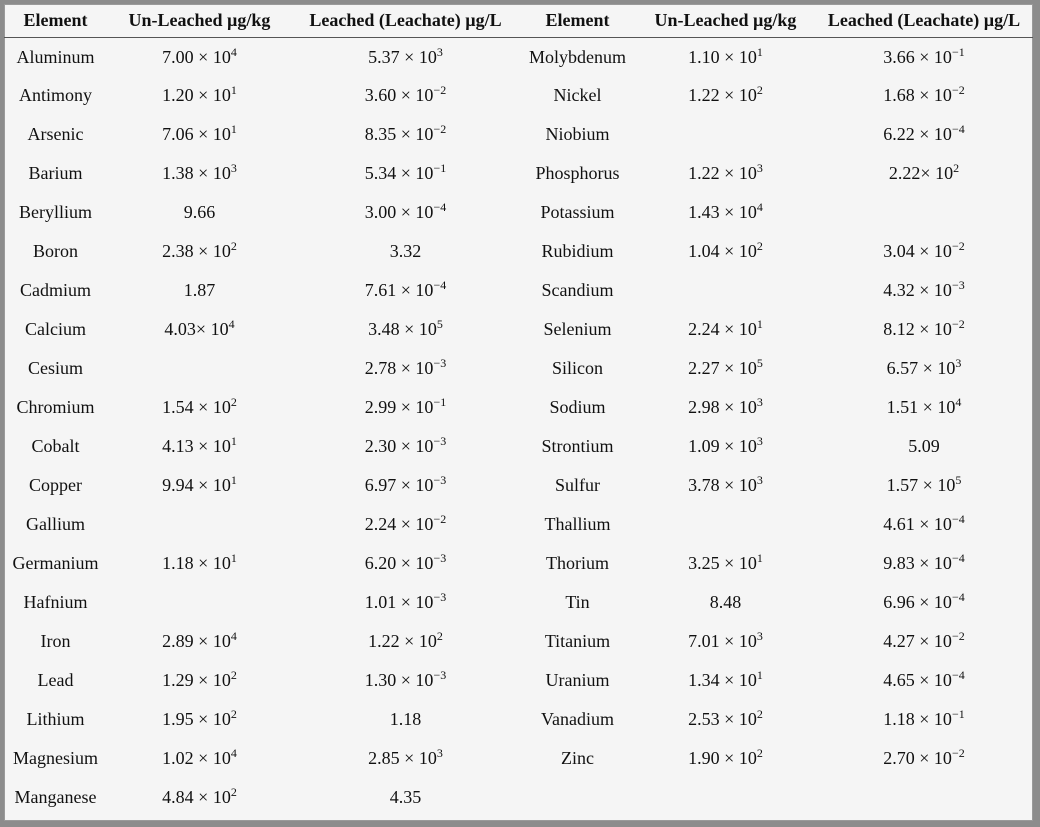  What do you see at coordinates (577, 329) in the screenshot?
I see `cell-element: Selenium` at bounding box center [577, 329].